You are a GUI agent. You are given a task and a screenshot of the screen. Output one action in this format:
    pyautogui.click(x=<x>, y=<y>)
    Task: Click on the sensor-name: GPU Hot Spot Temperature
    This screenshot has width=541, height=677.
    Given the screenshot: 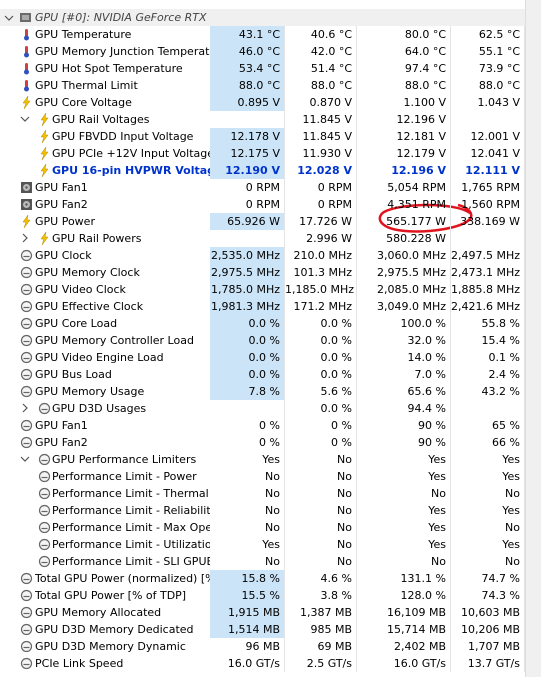 What is the action you would take?
    pyautogui.click(x=109, y=68)
    